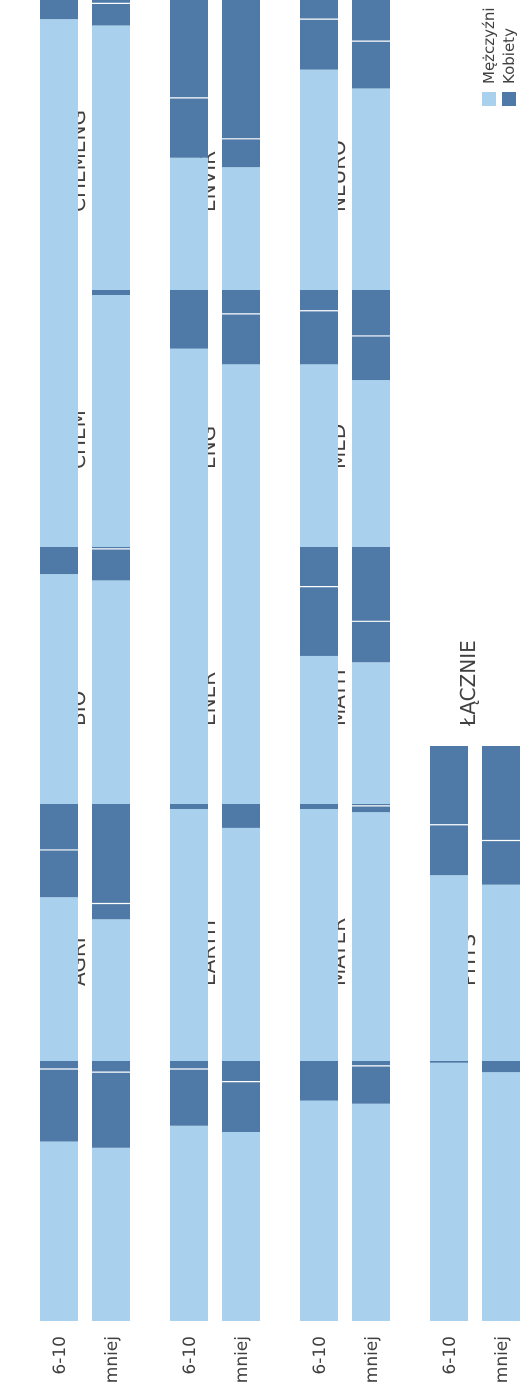 This screenshot has width=526, height=1384. What do you see at coordinates (241, 84) in the screenshot?
I see `bar-women-immu-5-i-mniej` at bounding box center [241, 84].